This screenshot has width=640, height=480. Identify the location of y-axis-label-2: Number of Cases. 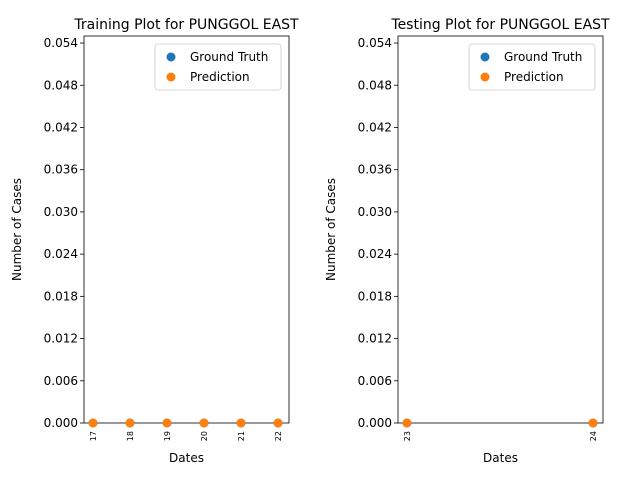
(331, 229).